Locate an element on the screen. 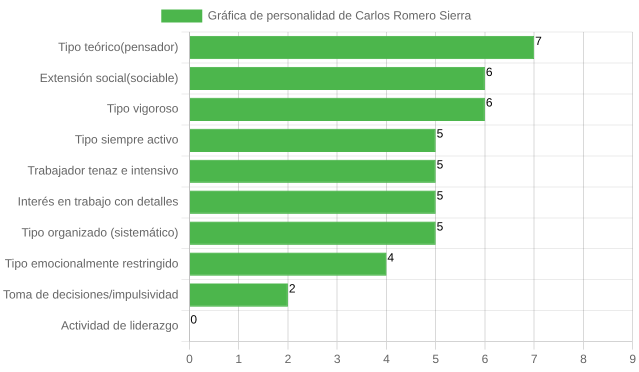 This screenshot has height=372, width=639. y-tick-label: Toma de decisiones/impulsividad is located at coordinates (90, 294).